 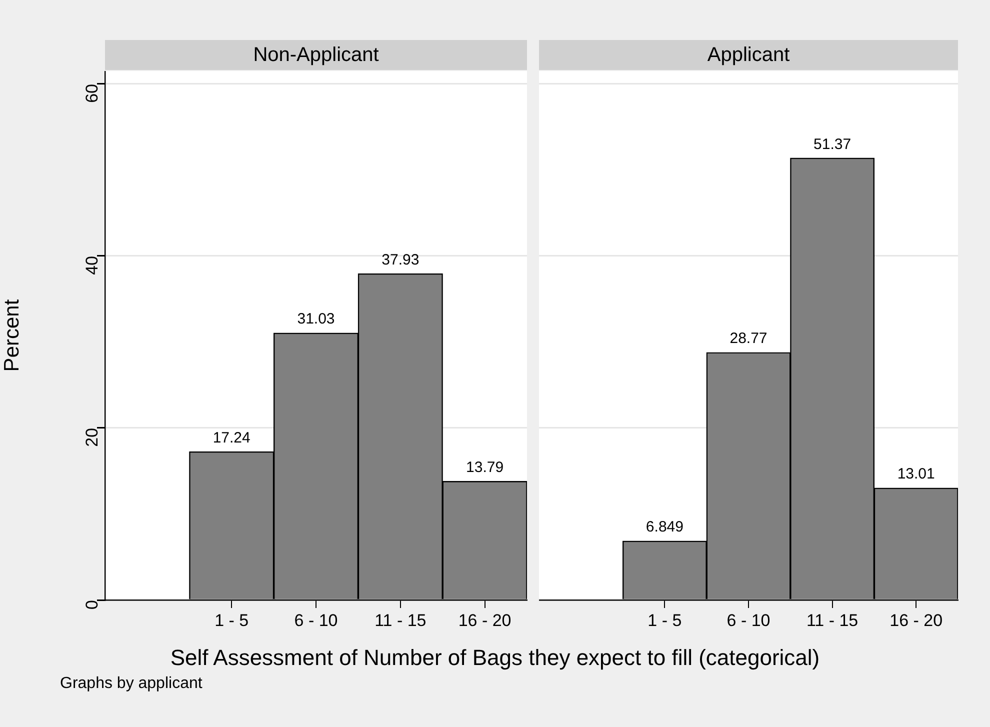 What do you see at coordinates (749, 339) in the screenshot?
I see `data-label: 28.77` at bounding box center [749, 339].